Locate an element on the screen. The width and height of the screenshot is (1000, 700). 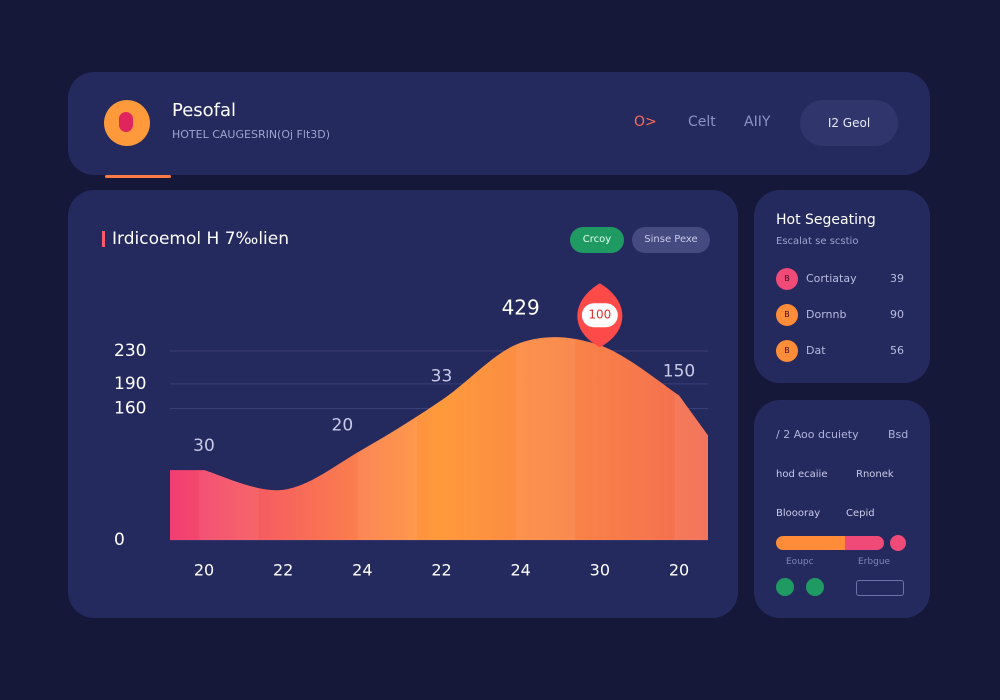
annotation: 20 is located at coordinates (343, 426).